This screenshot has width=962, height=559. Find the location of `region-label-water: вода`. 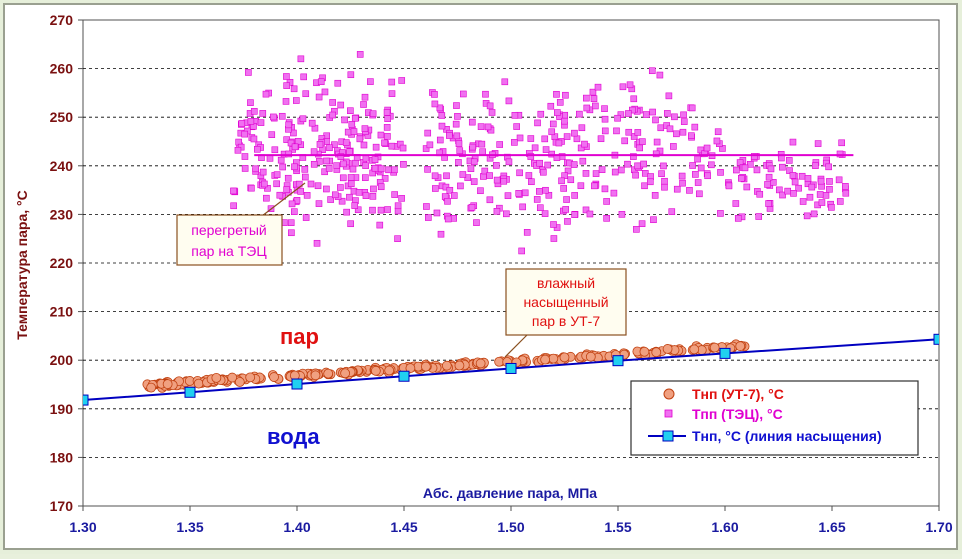

region-label-water: вода is located at coordinates (293, 436).